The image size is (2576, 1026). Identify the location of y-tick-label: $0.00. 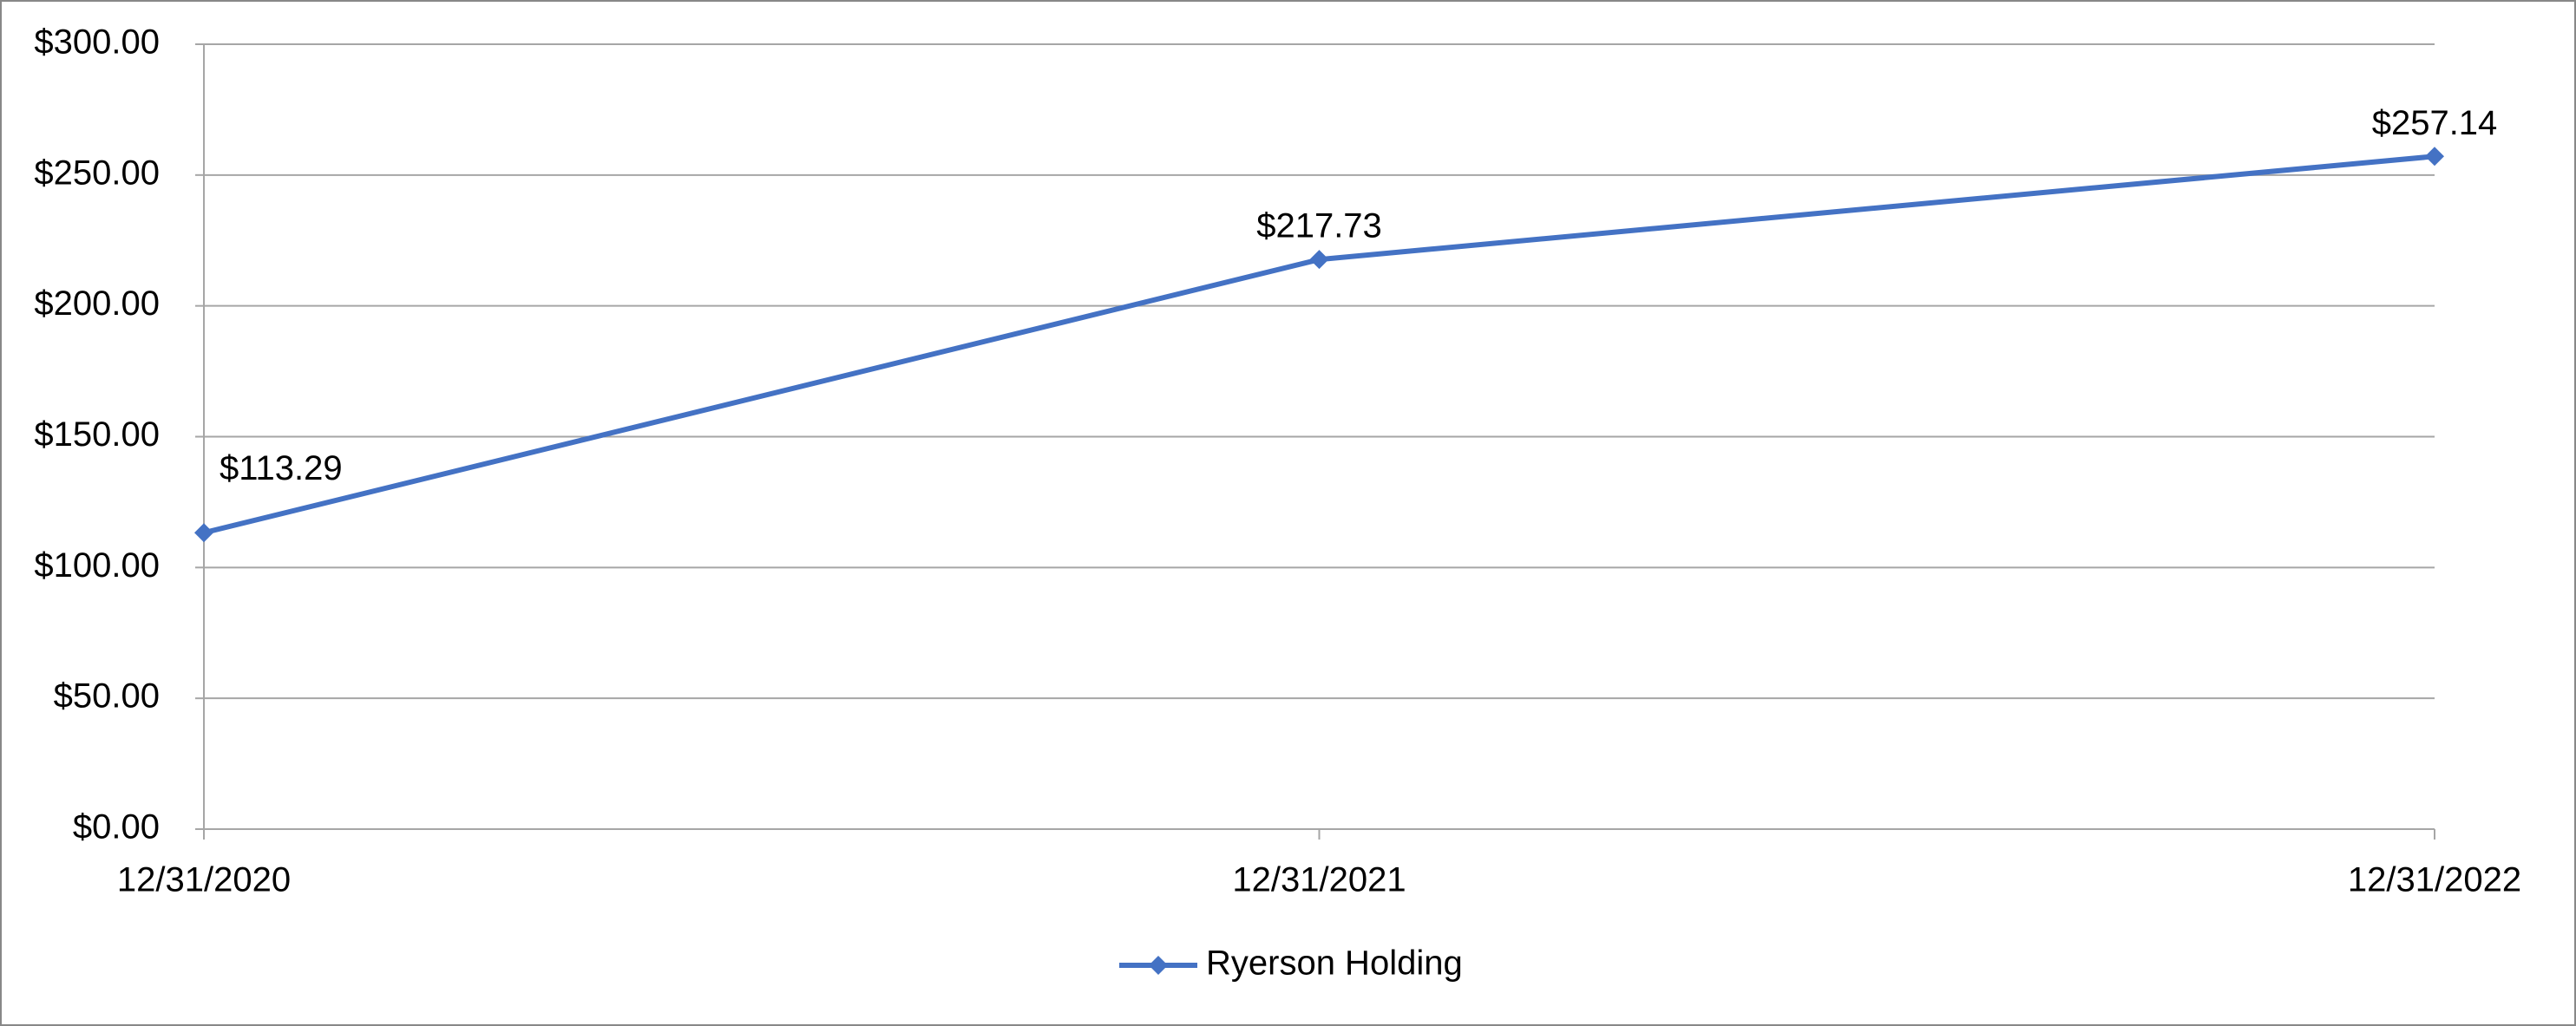
(116, 827).